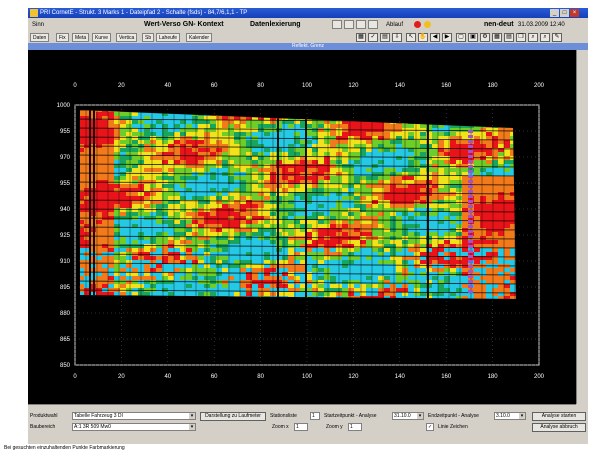 The width and height of the screenshot is (589, 452). Describe the element at coordinates (233, 416) in the screenshot. I see `darstellung-button: Darstellung zu Laufmeter` at that location.